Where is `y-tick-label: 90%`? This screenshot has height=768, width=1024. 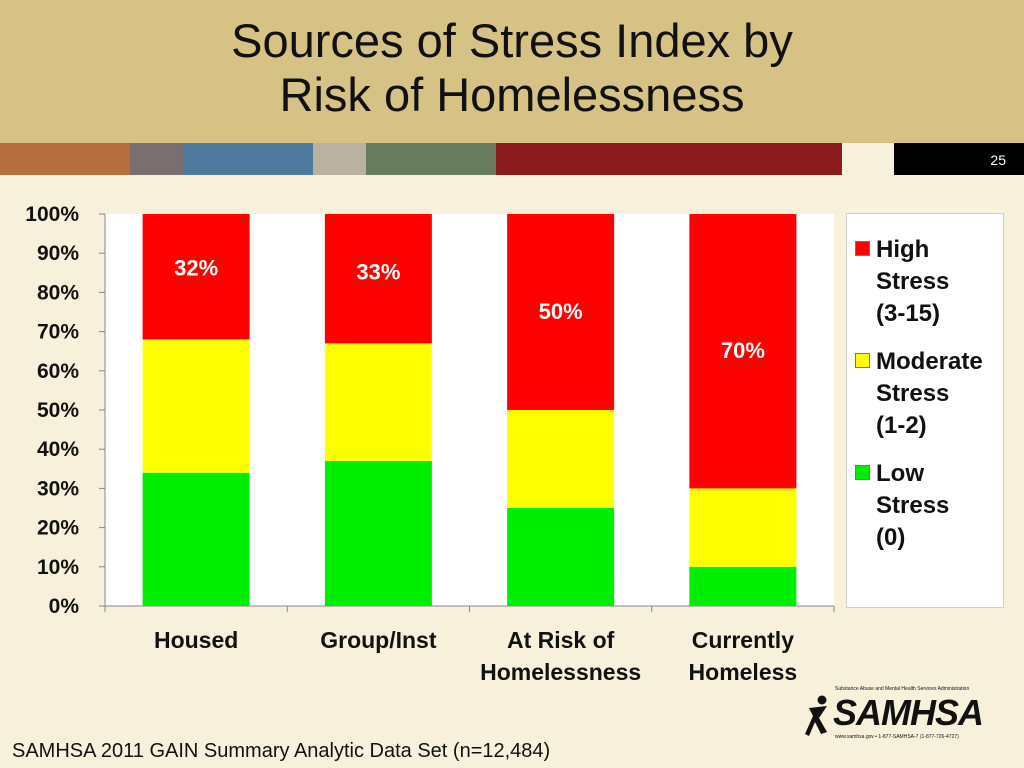
y-tick-label: 90% is located at coordinates (58, 253).